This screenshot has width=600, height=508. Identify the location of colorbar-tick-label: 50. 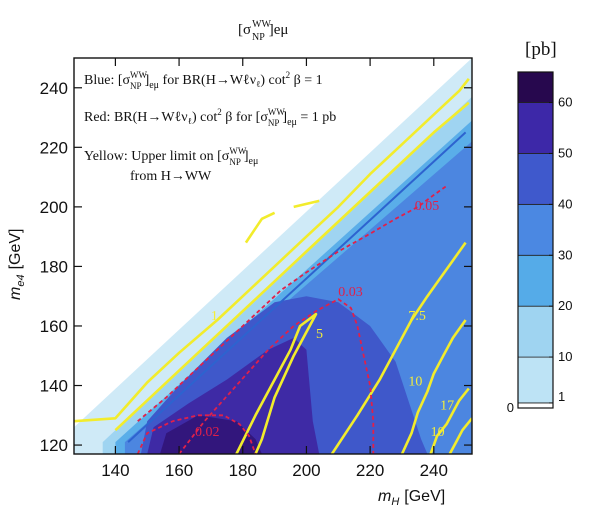
(565, 152).